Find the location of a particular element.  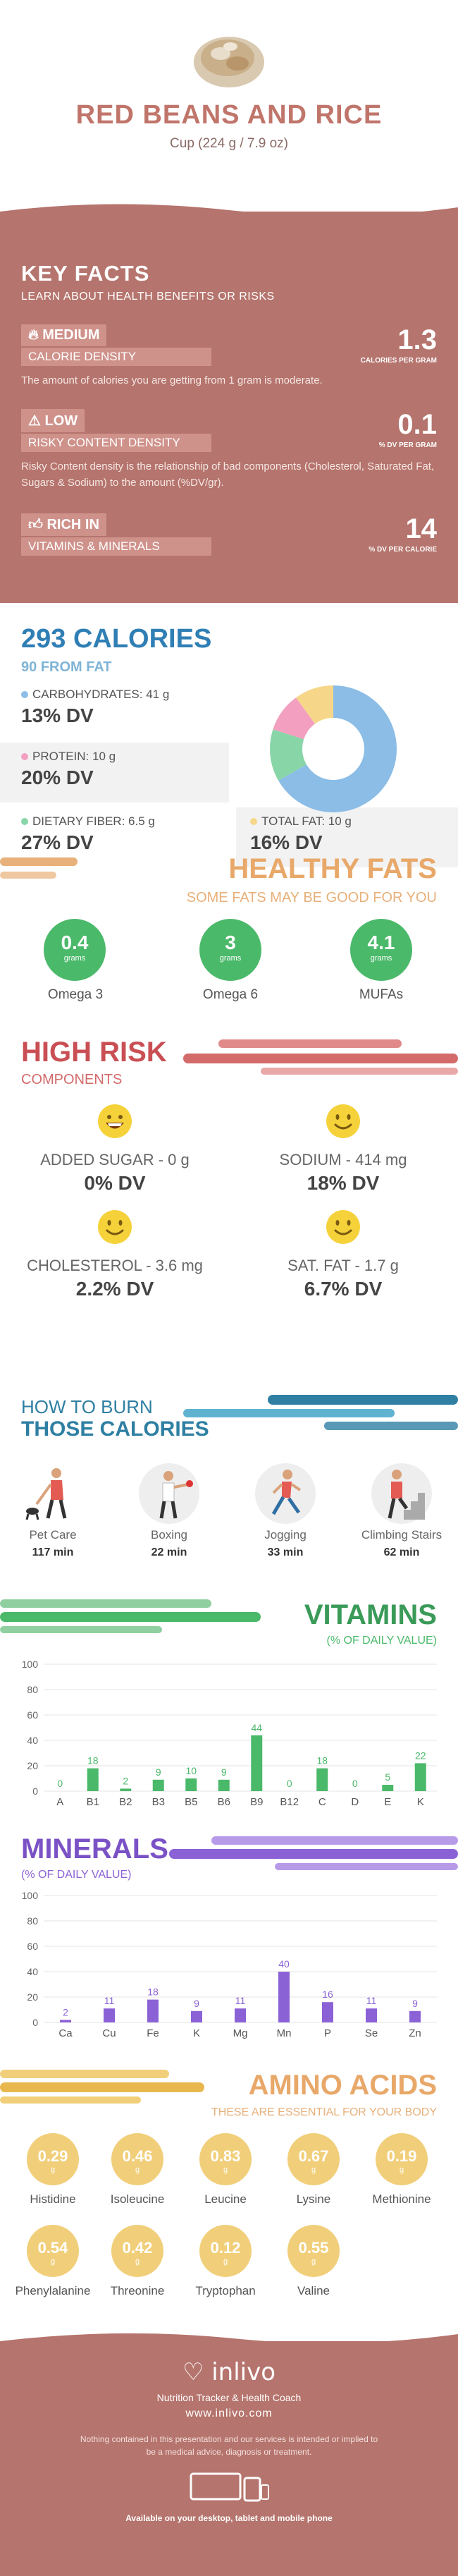

high-risk-subtitle: COMPONENTS is located at coordinates (72, 1079).